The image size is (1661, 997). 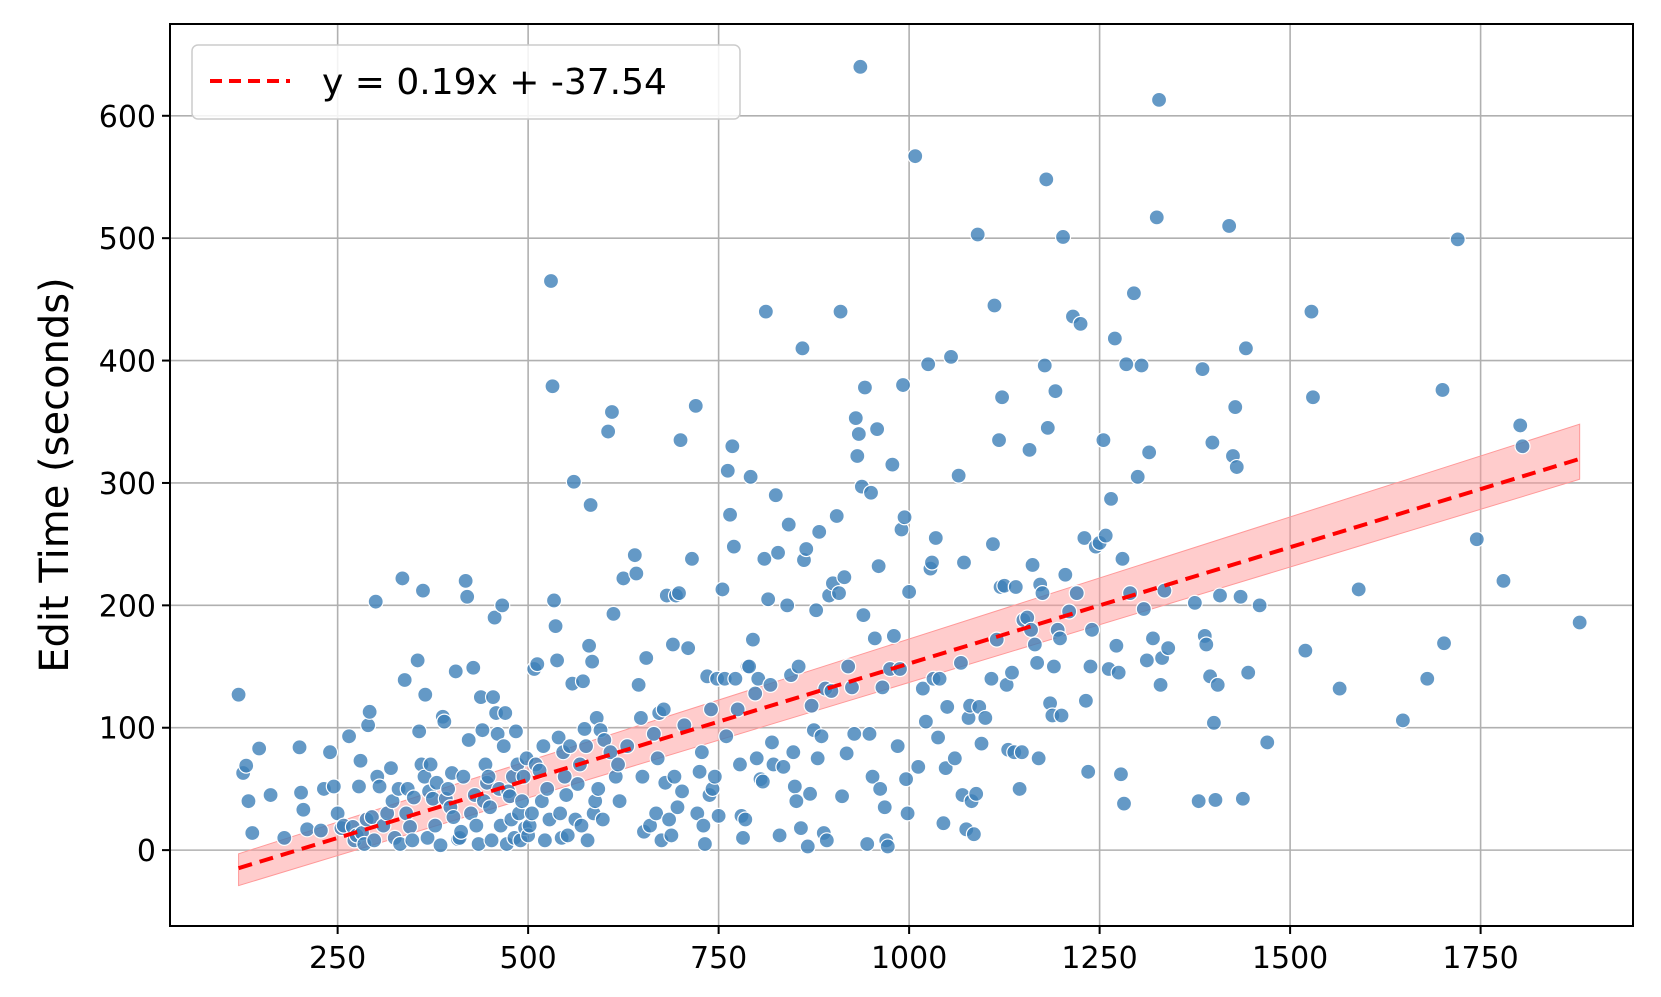 What do you see at coordinates (55, 475) in the screenshot?
I see `y-axis-label: Edit Time (seconds)` at bounding box center [55, 475].